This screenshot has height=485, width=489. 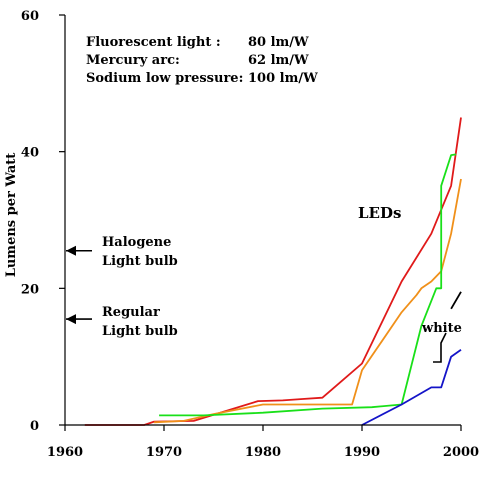 What do you see at coordinates (131, 312) in the screenshot?
I see `regular-label-line1: Regular` at bounding box center [131, 312].